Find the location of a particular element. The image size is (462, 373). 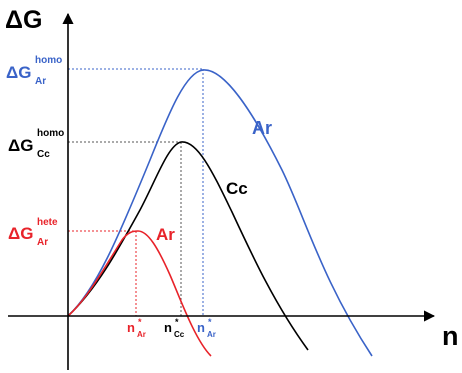

label-delta-g-cc-homo: ΔG homo Cc is located at coordinates (36, 144).